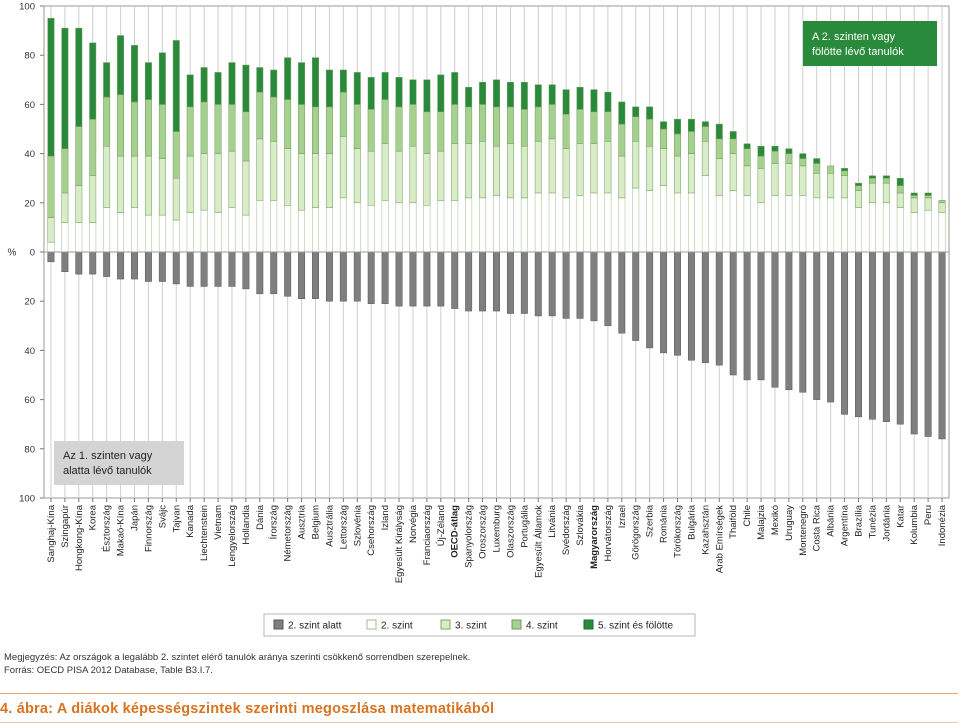 This screenshot has height=723, width=960. What do you see at coordinates (479, 693) in the screenshot?
I see `caption-divider-top` at bounding box center [479, 693].